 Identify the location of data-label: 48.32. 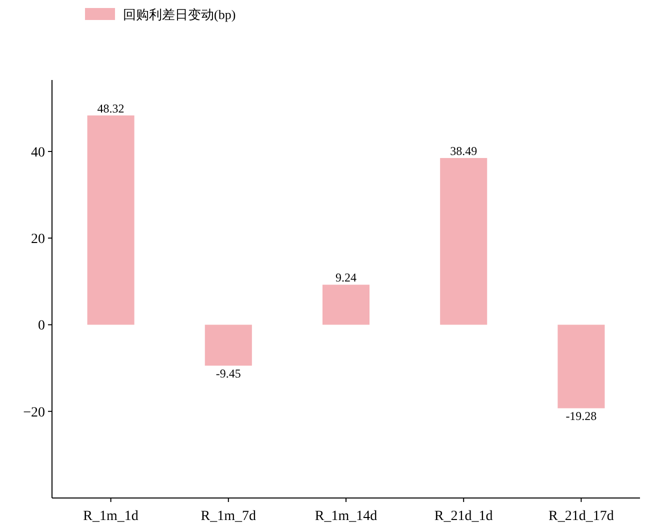
(110, 108).